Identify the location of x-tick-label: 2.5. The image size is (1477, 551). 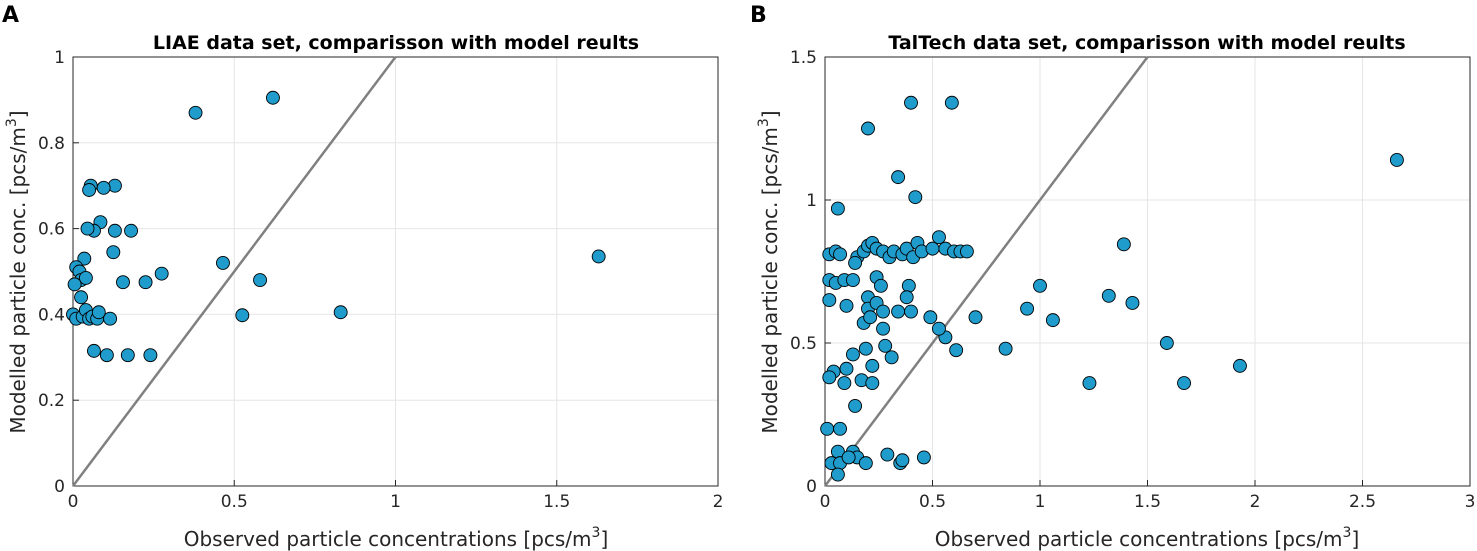
(1362, 502).